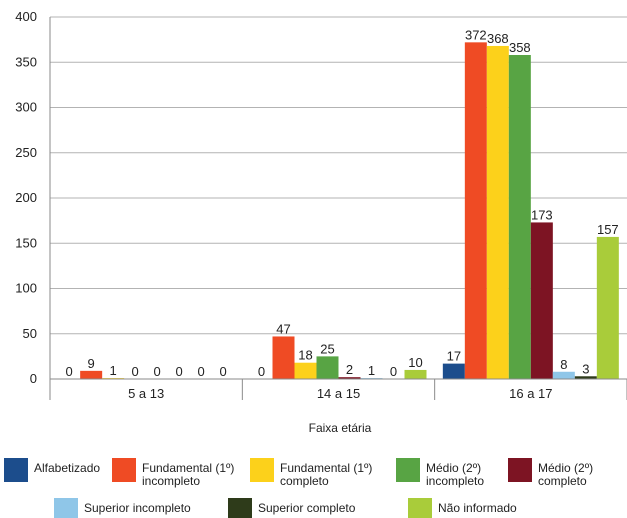  I want to click on x-axis-title: Faixa etária, so click(340, 428).